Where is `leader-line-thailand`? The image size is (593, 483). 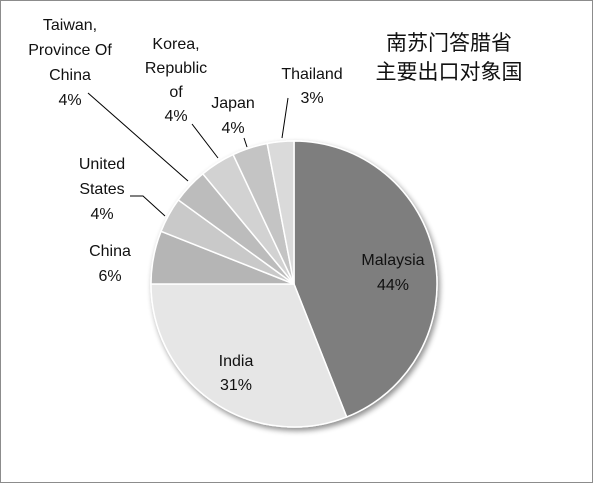
leader-line-thailand is located at coordinates (285, 118).